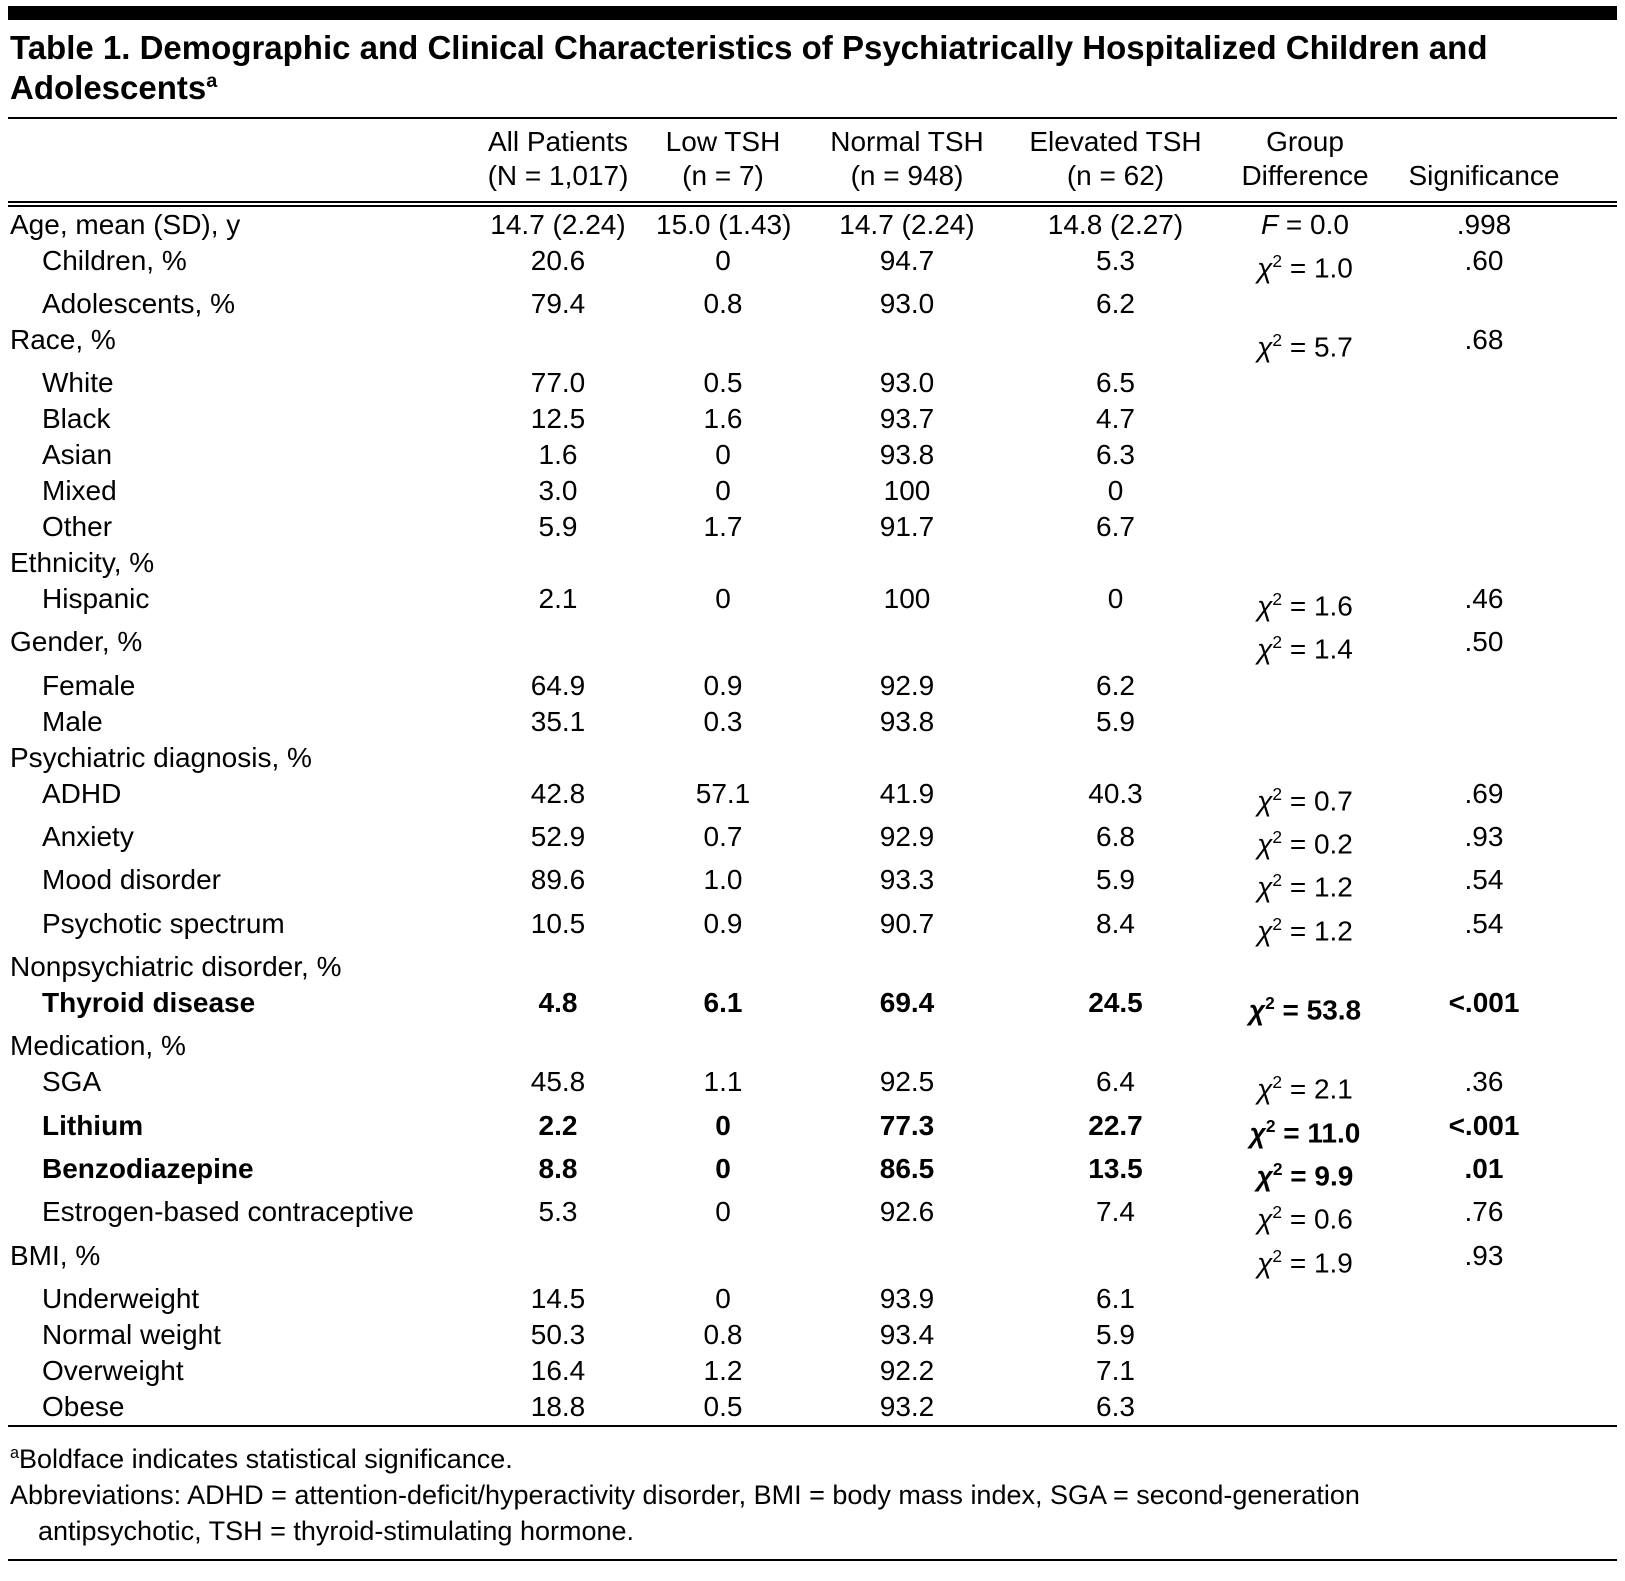  What do you see at coordinates (558, 599) in the screenshot?
I see `cell-all-patients: 2.1` at bounding box center [558, 599].